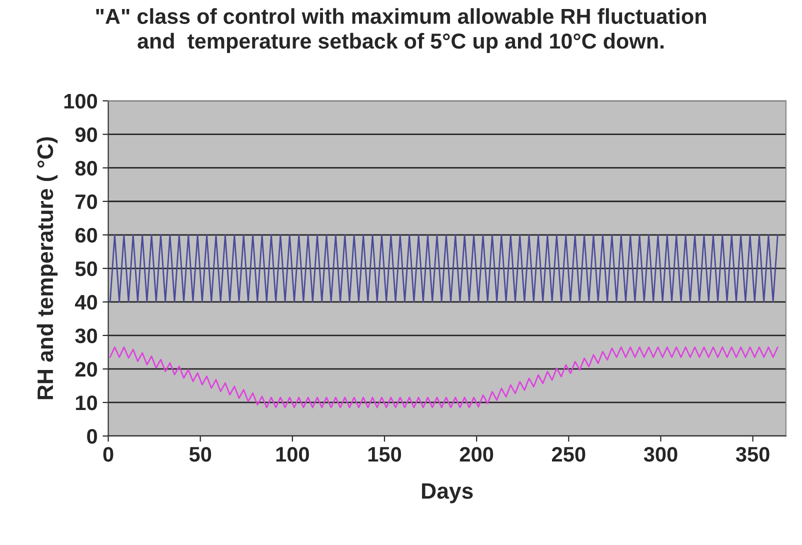  I want to click on y-tick-label: 20, so click(86, 369).